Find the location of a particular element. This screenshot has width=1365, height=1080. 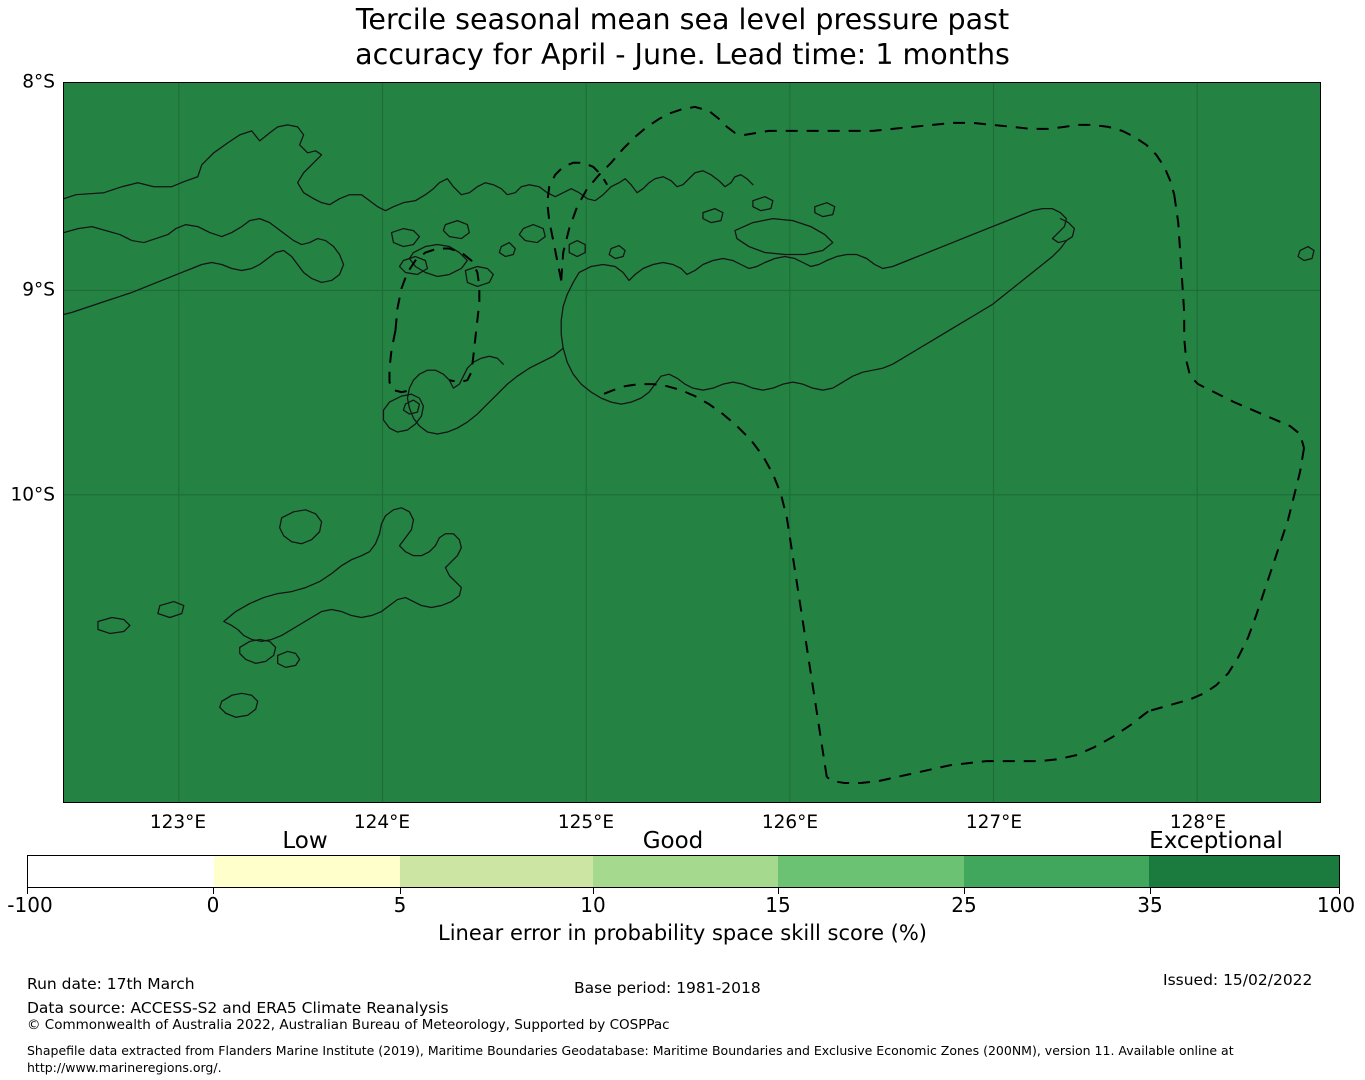

x-tick-123E: 123°E is located at coordinates (178, 822).